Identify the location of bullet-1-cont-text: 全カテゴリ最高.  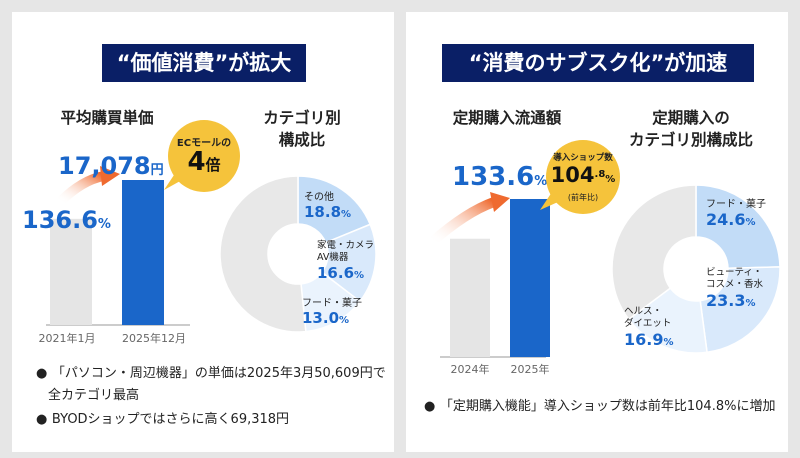
(94, 395).